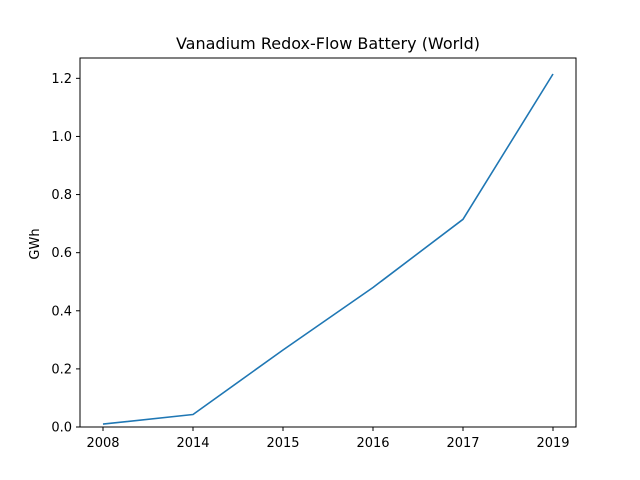  I want to click on y-tick-label: 0.2, so click(61, 369).